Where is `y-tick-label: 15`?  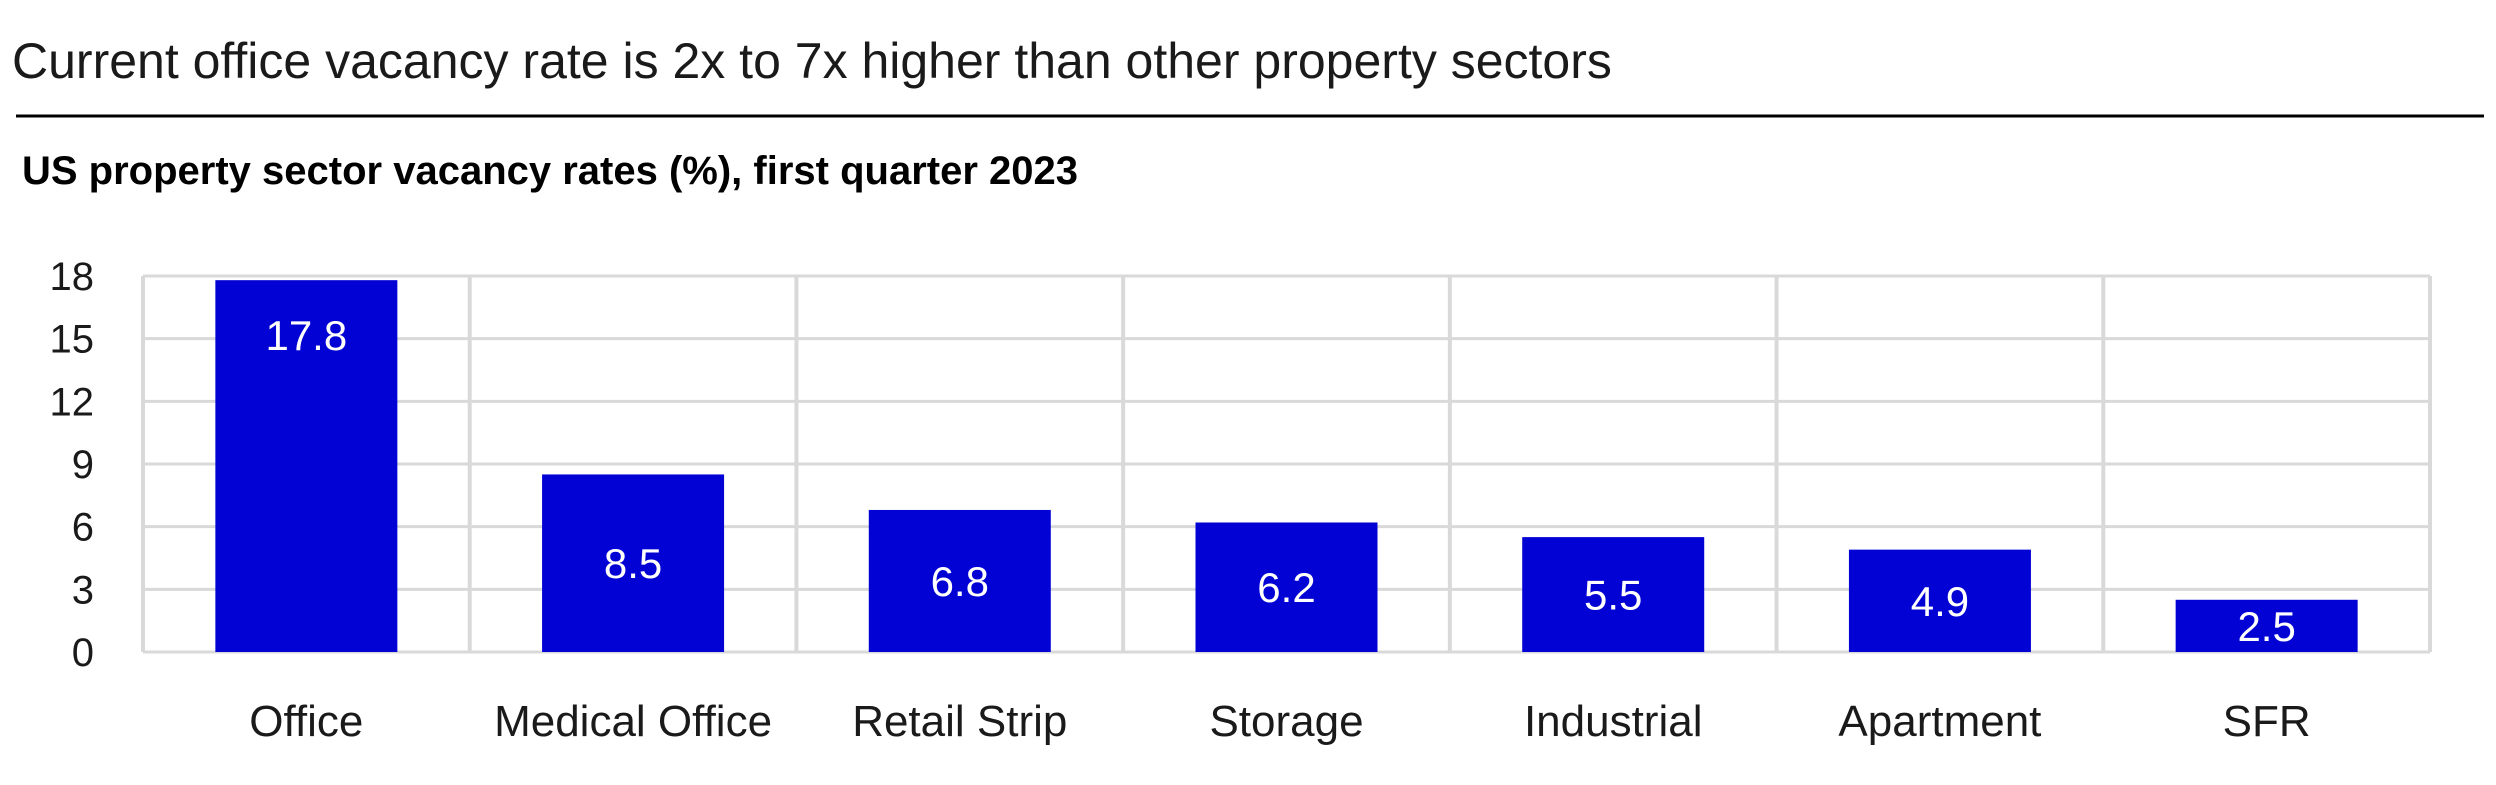 y-tick-label: 15 is located at coordinates (72, 340).